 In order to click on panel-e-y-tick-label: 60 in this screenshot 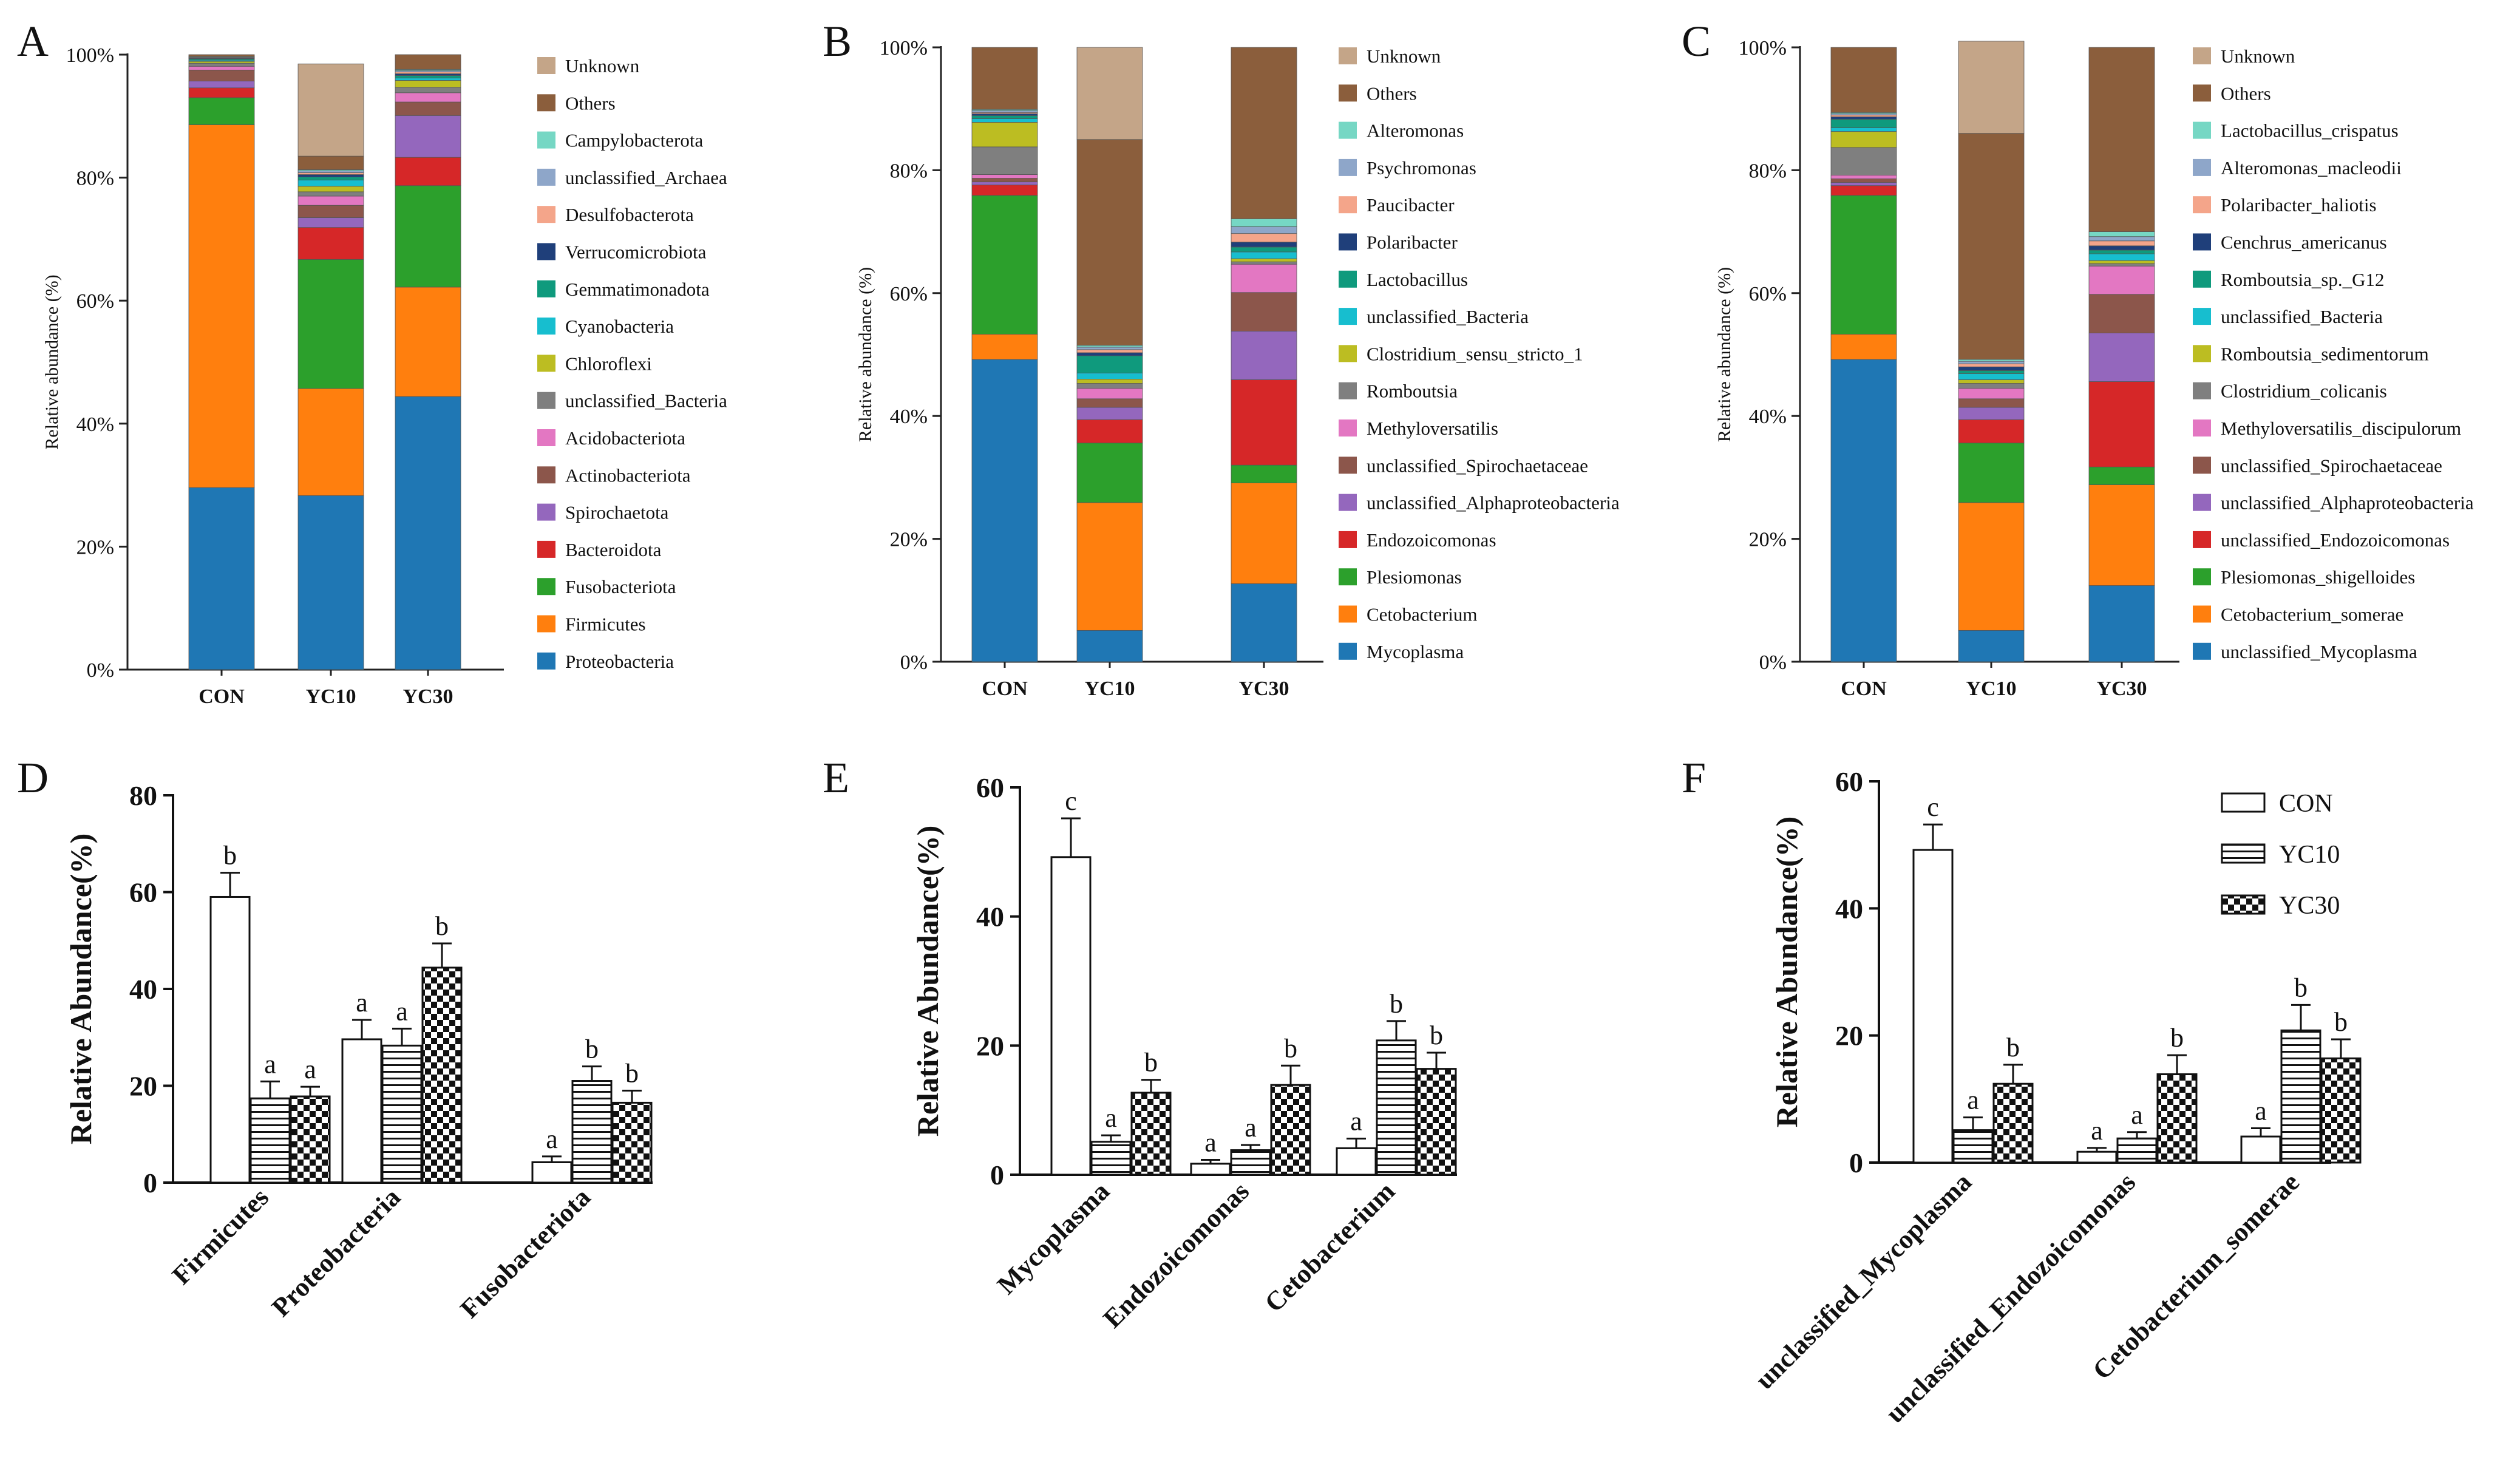, I will do `click(990, 787)`.